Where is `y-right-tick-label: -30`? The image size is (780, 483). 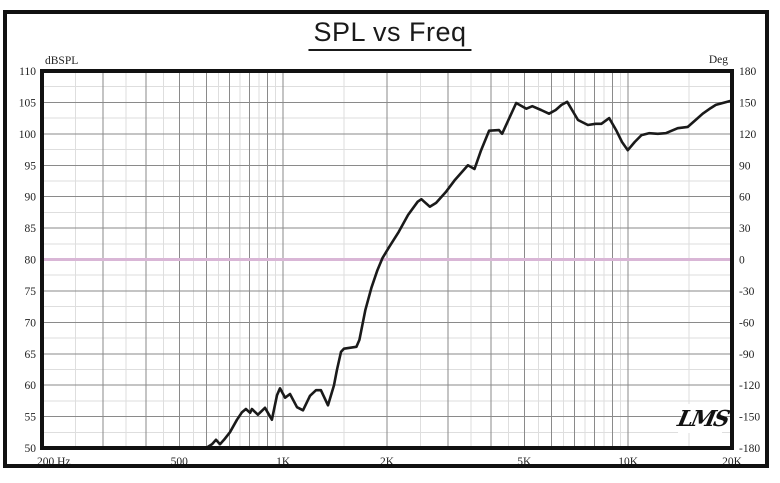 y-right-tick-label: -30 is located at coordinates (747, 292).